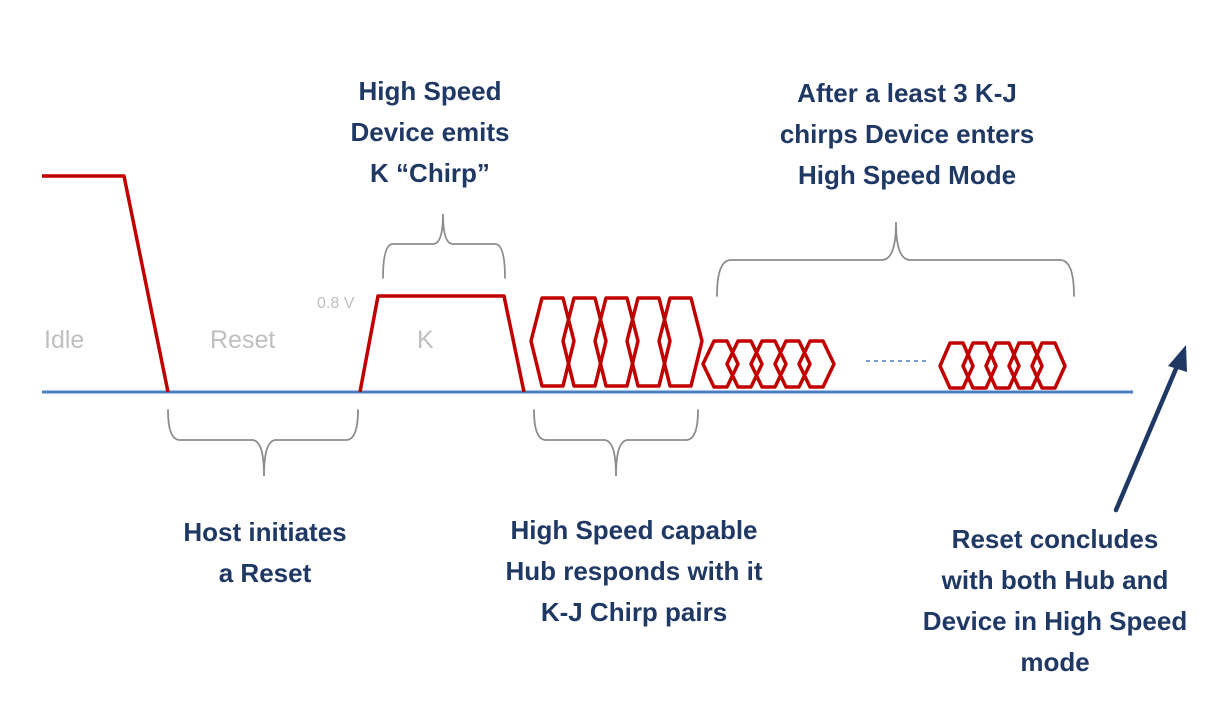  What do you see at coordinates (265, 553) in the screenshot?
I see `annotation-host-reset: Host initiates a Reset` at bounding box center [265, 553].